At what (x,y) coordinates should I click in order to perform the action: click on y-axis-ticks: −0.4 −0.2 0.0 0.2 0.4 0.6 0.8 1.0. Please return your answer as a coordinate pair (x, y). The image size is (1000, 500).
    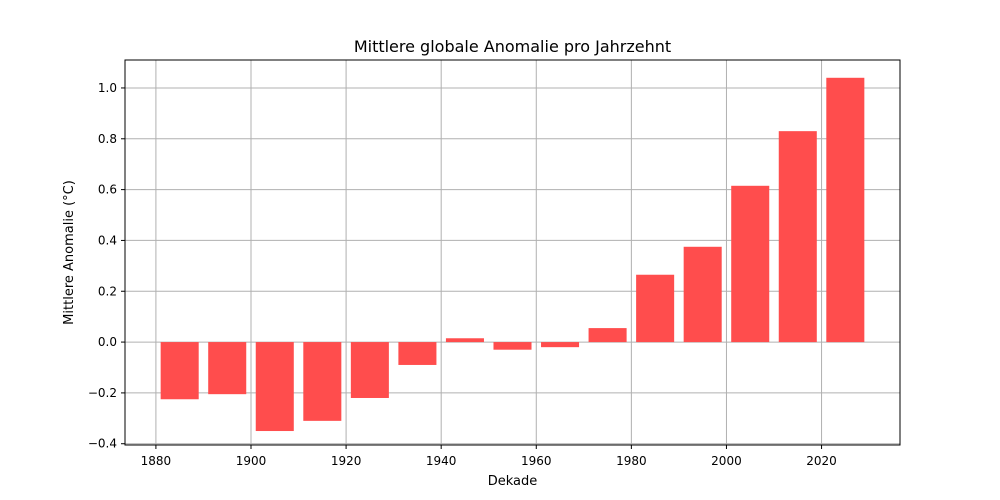
    Looking at the image, I should click on (106, 266).